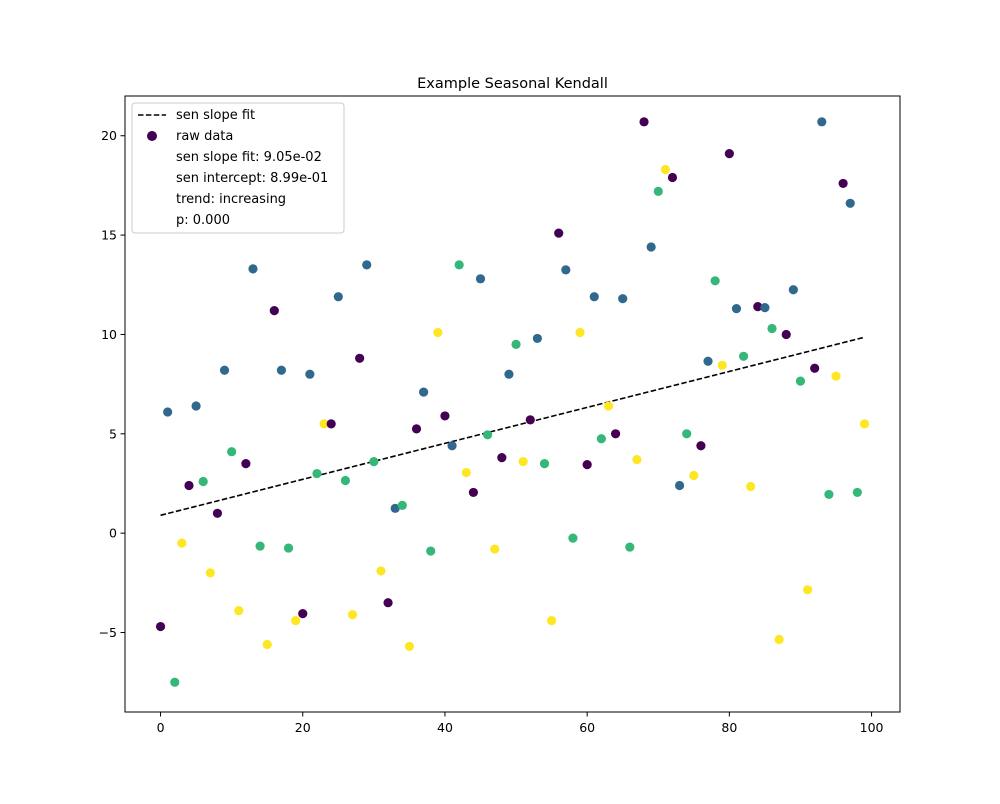  Describe the element at coordinates (252, 178) in the screenshot. I see `legend-entry-intercept: sen intercept: 8.99e-01` at that location.